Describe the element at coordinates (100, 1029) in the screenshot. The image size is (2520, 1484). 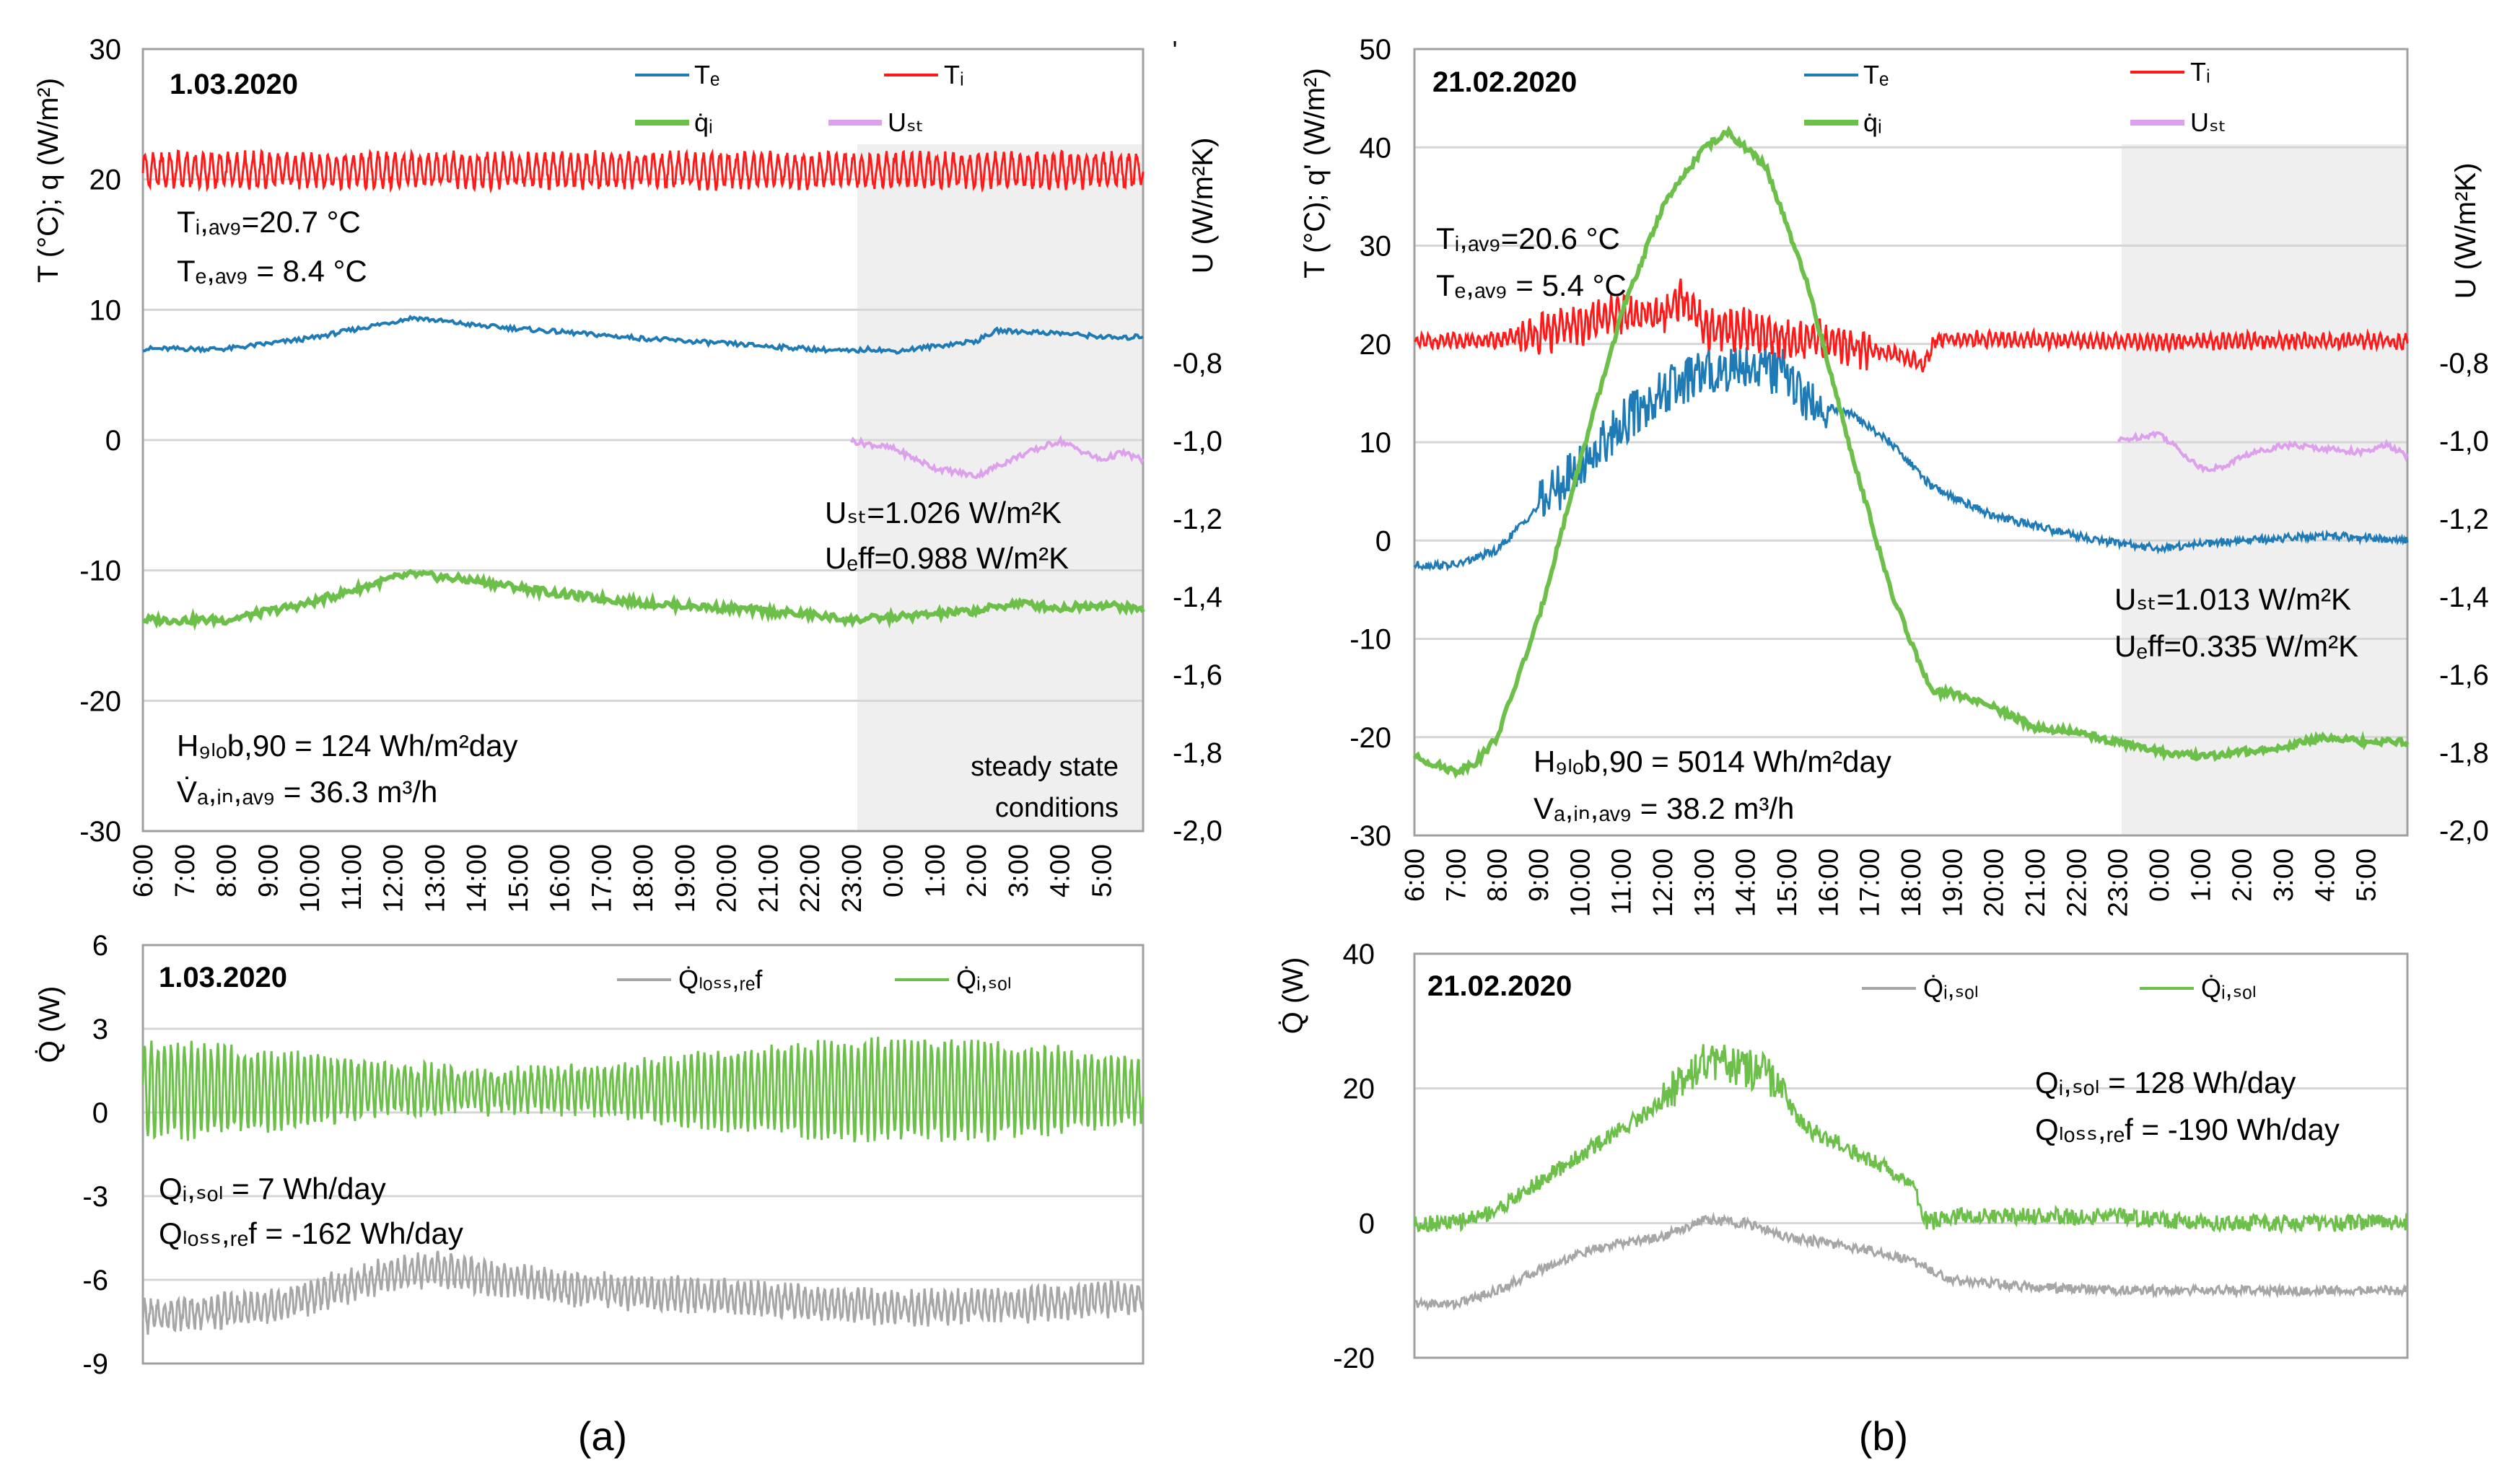
I see `ytick-label: 3` at that location.